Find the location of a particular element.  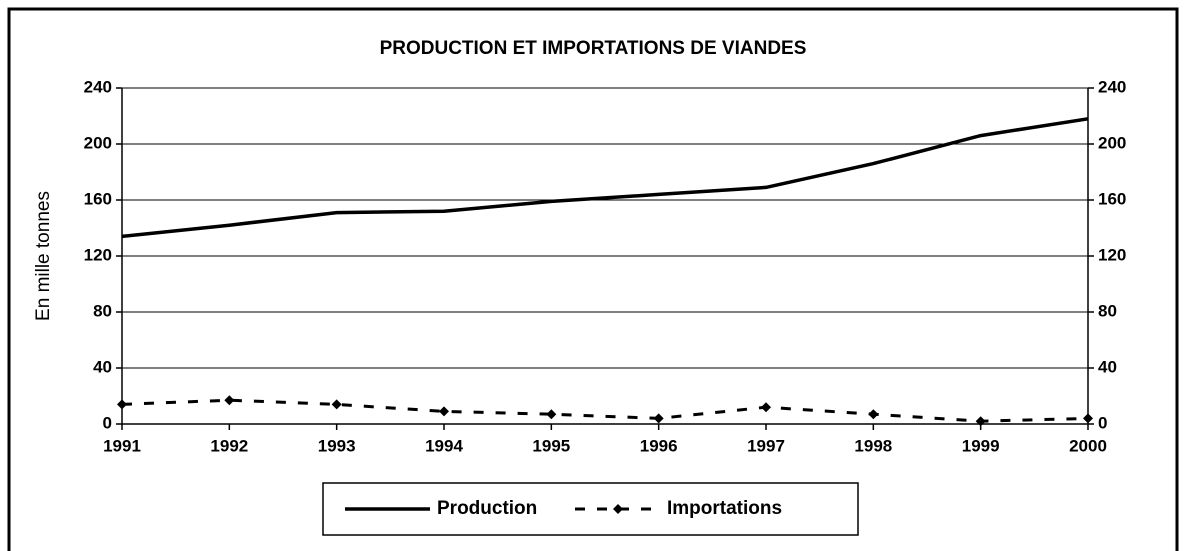

y2-tick-label: 160 is located at coordinates (1112, 198).